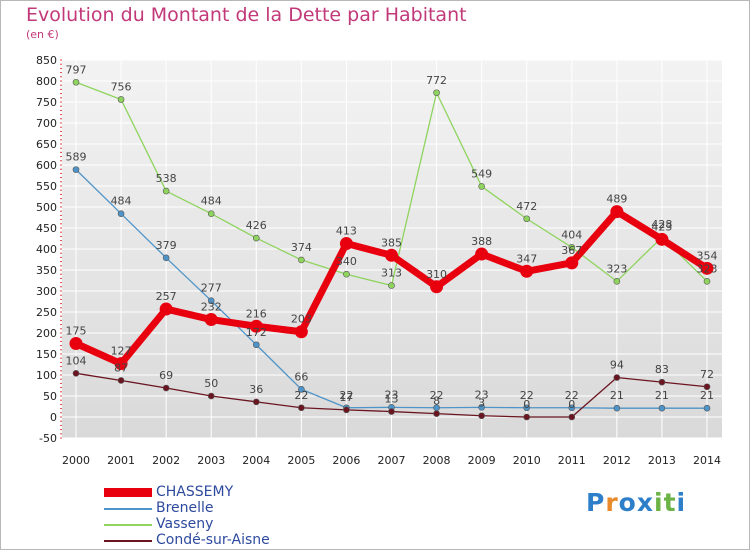 The width and height of the screenshot is (750, 550). I want to click on data-label: 232, so click(211, 307).